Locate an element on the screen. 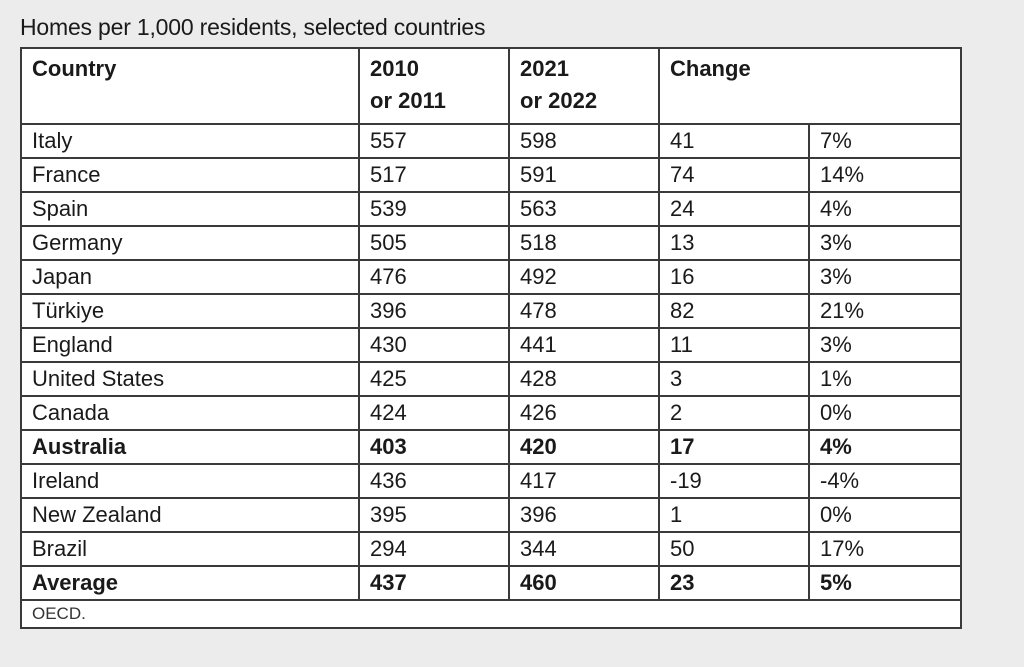  header-2021-line1: 2021 is located at coordinates (544, 68).